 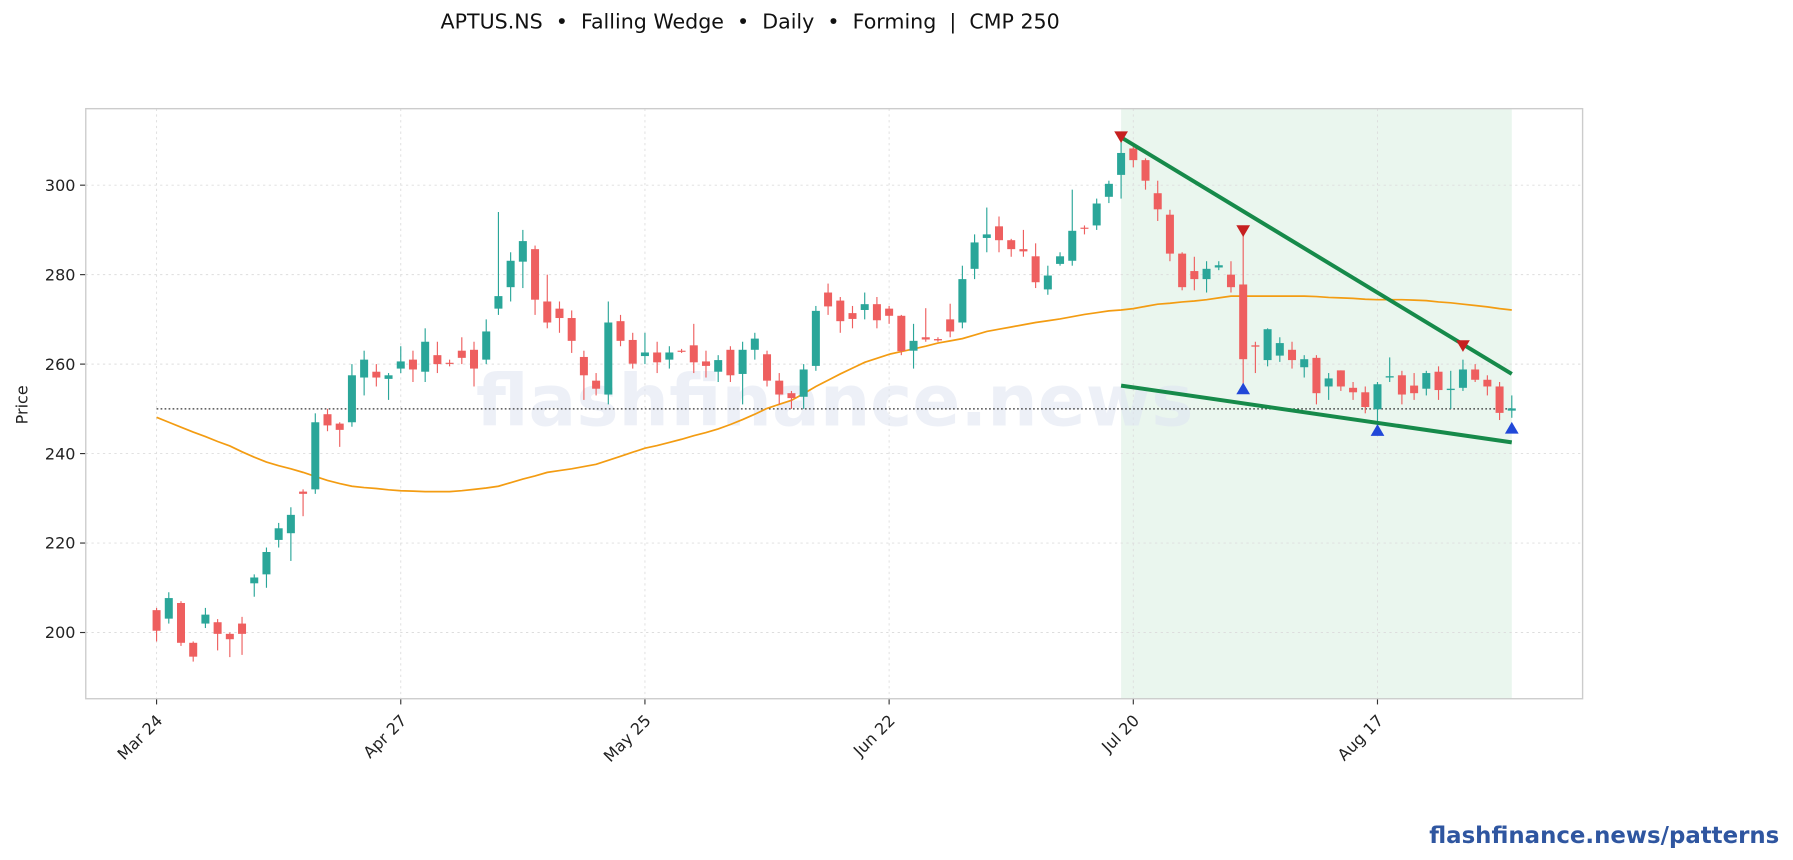 I want to click on x-tick-label: Apr 27, so click(x=384, y=736).